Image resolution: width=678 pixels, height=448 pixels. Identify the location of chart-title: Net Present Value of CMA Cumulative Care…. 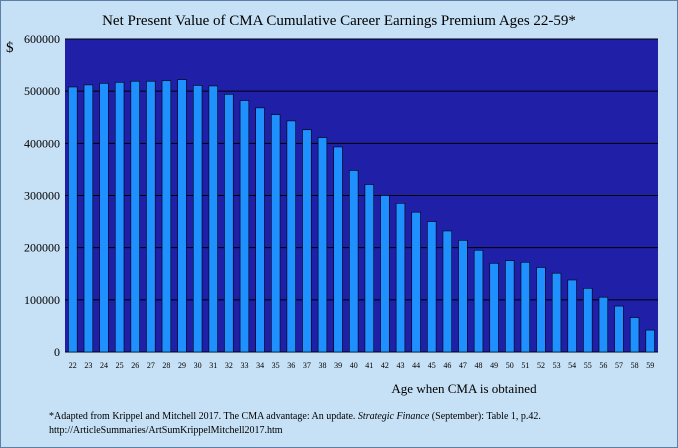
(339, 21).